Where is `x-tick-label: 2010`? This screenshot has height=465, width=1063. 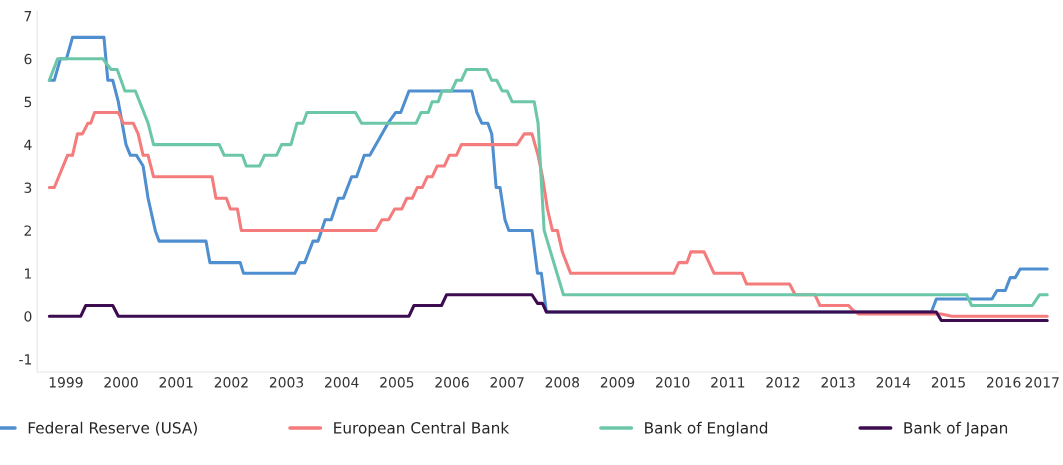 x-tick-label: 2010 is located at coordinates (673, 382).